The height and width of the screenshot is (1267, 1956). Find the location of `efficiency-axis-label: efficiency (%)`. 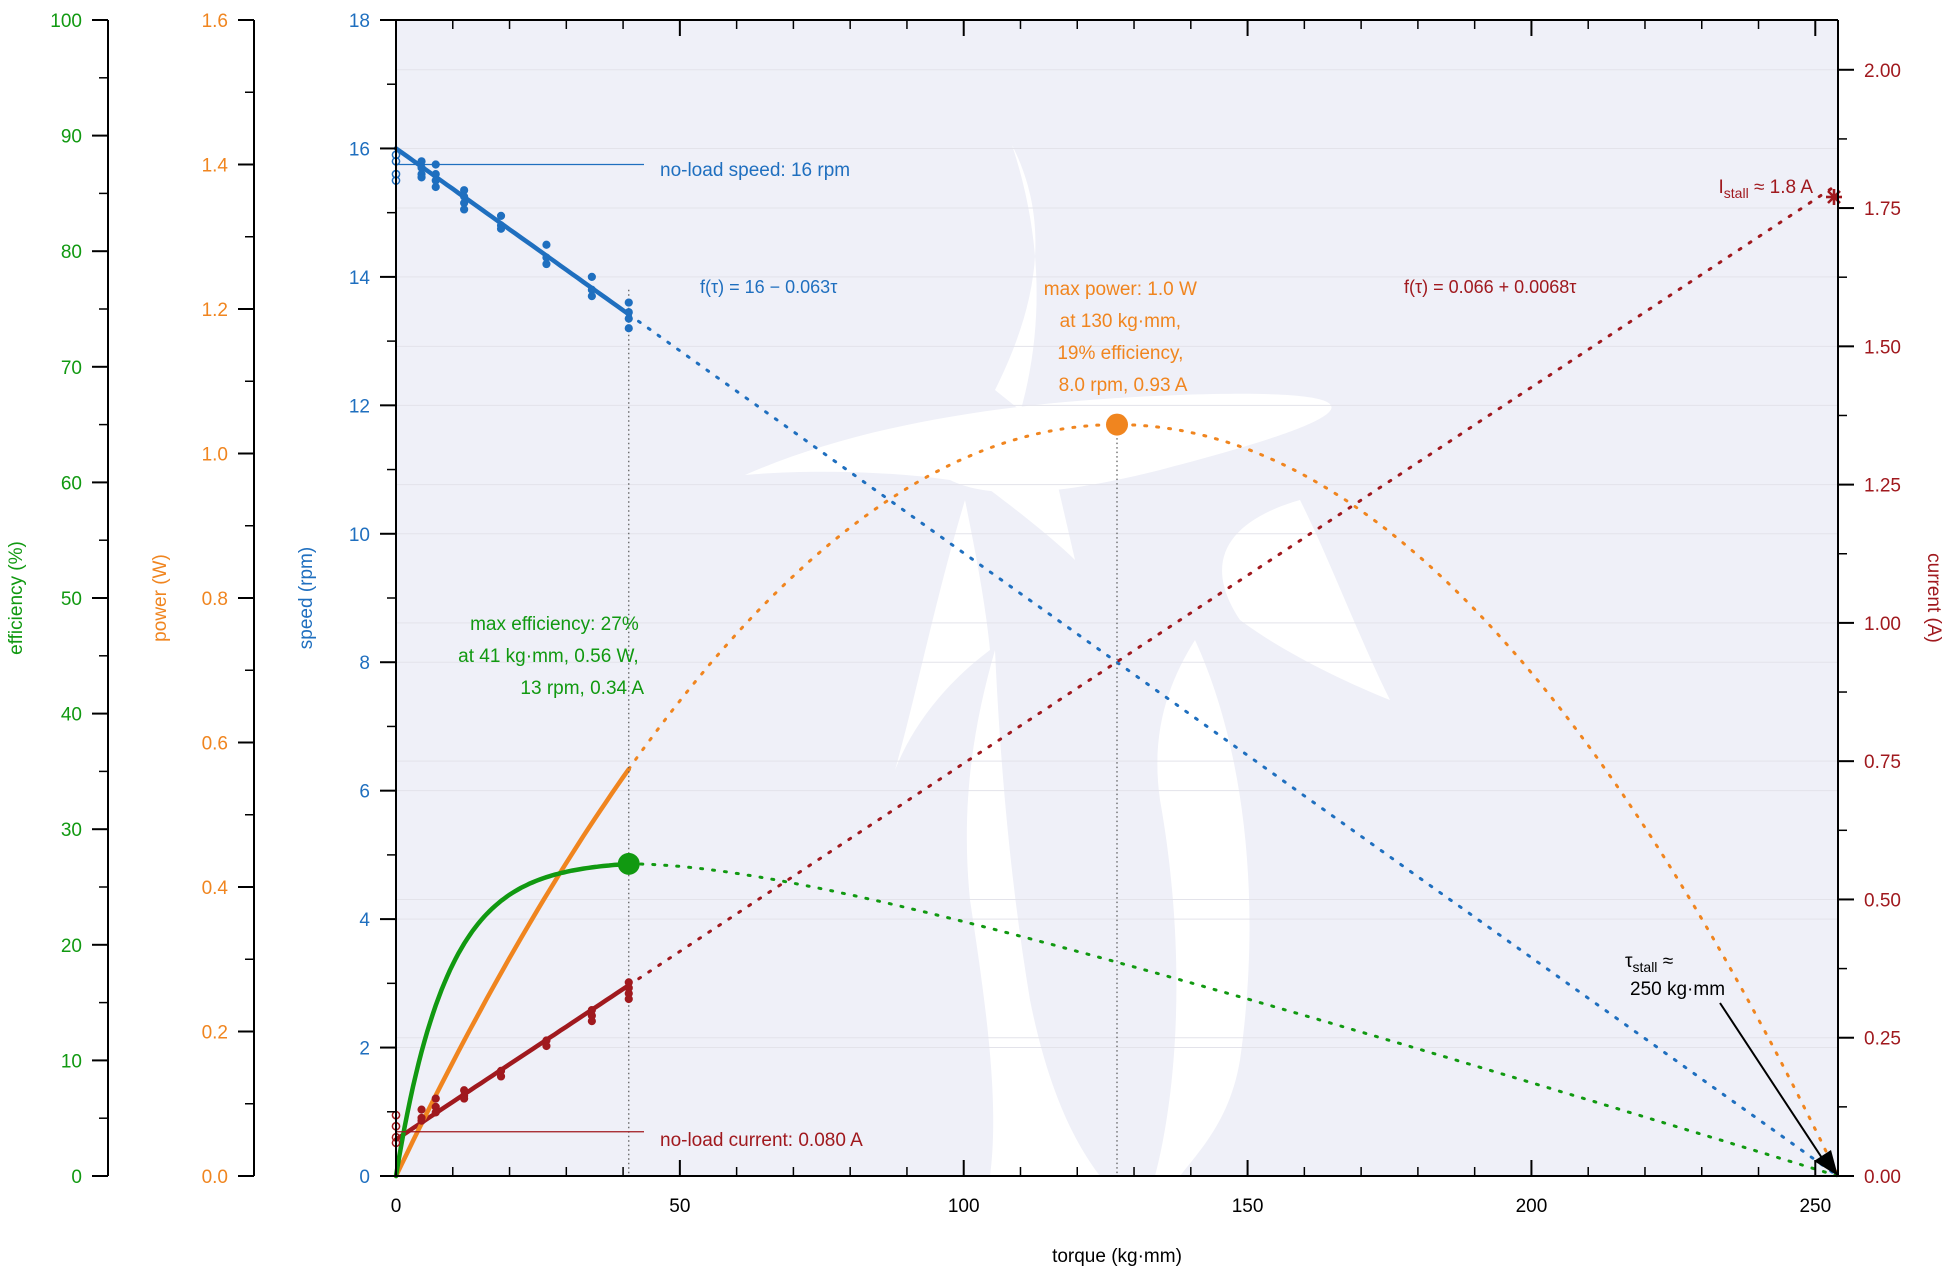

efficiency-axis-label: efficiency (%) is located at coordinates (16, 598).